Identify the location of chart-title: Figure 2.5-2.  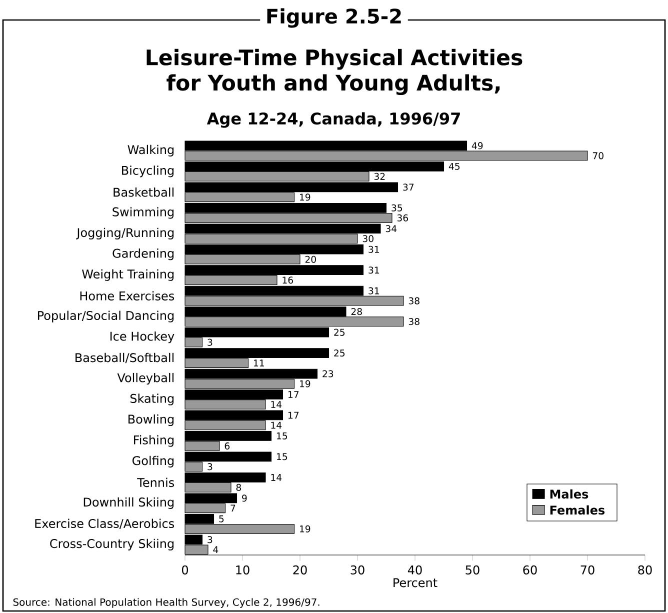
(334, 18).